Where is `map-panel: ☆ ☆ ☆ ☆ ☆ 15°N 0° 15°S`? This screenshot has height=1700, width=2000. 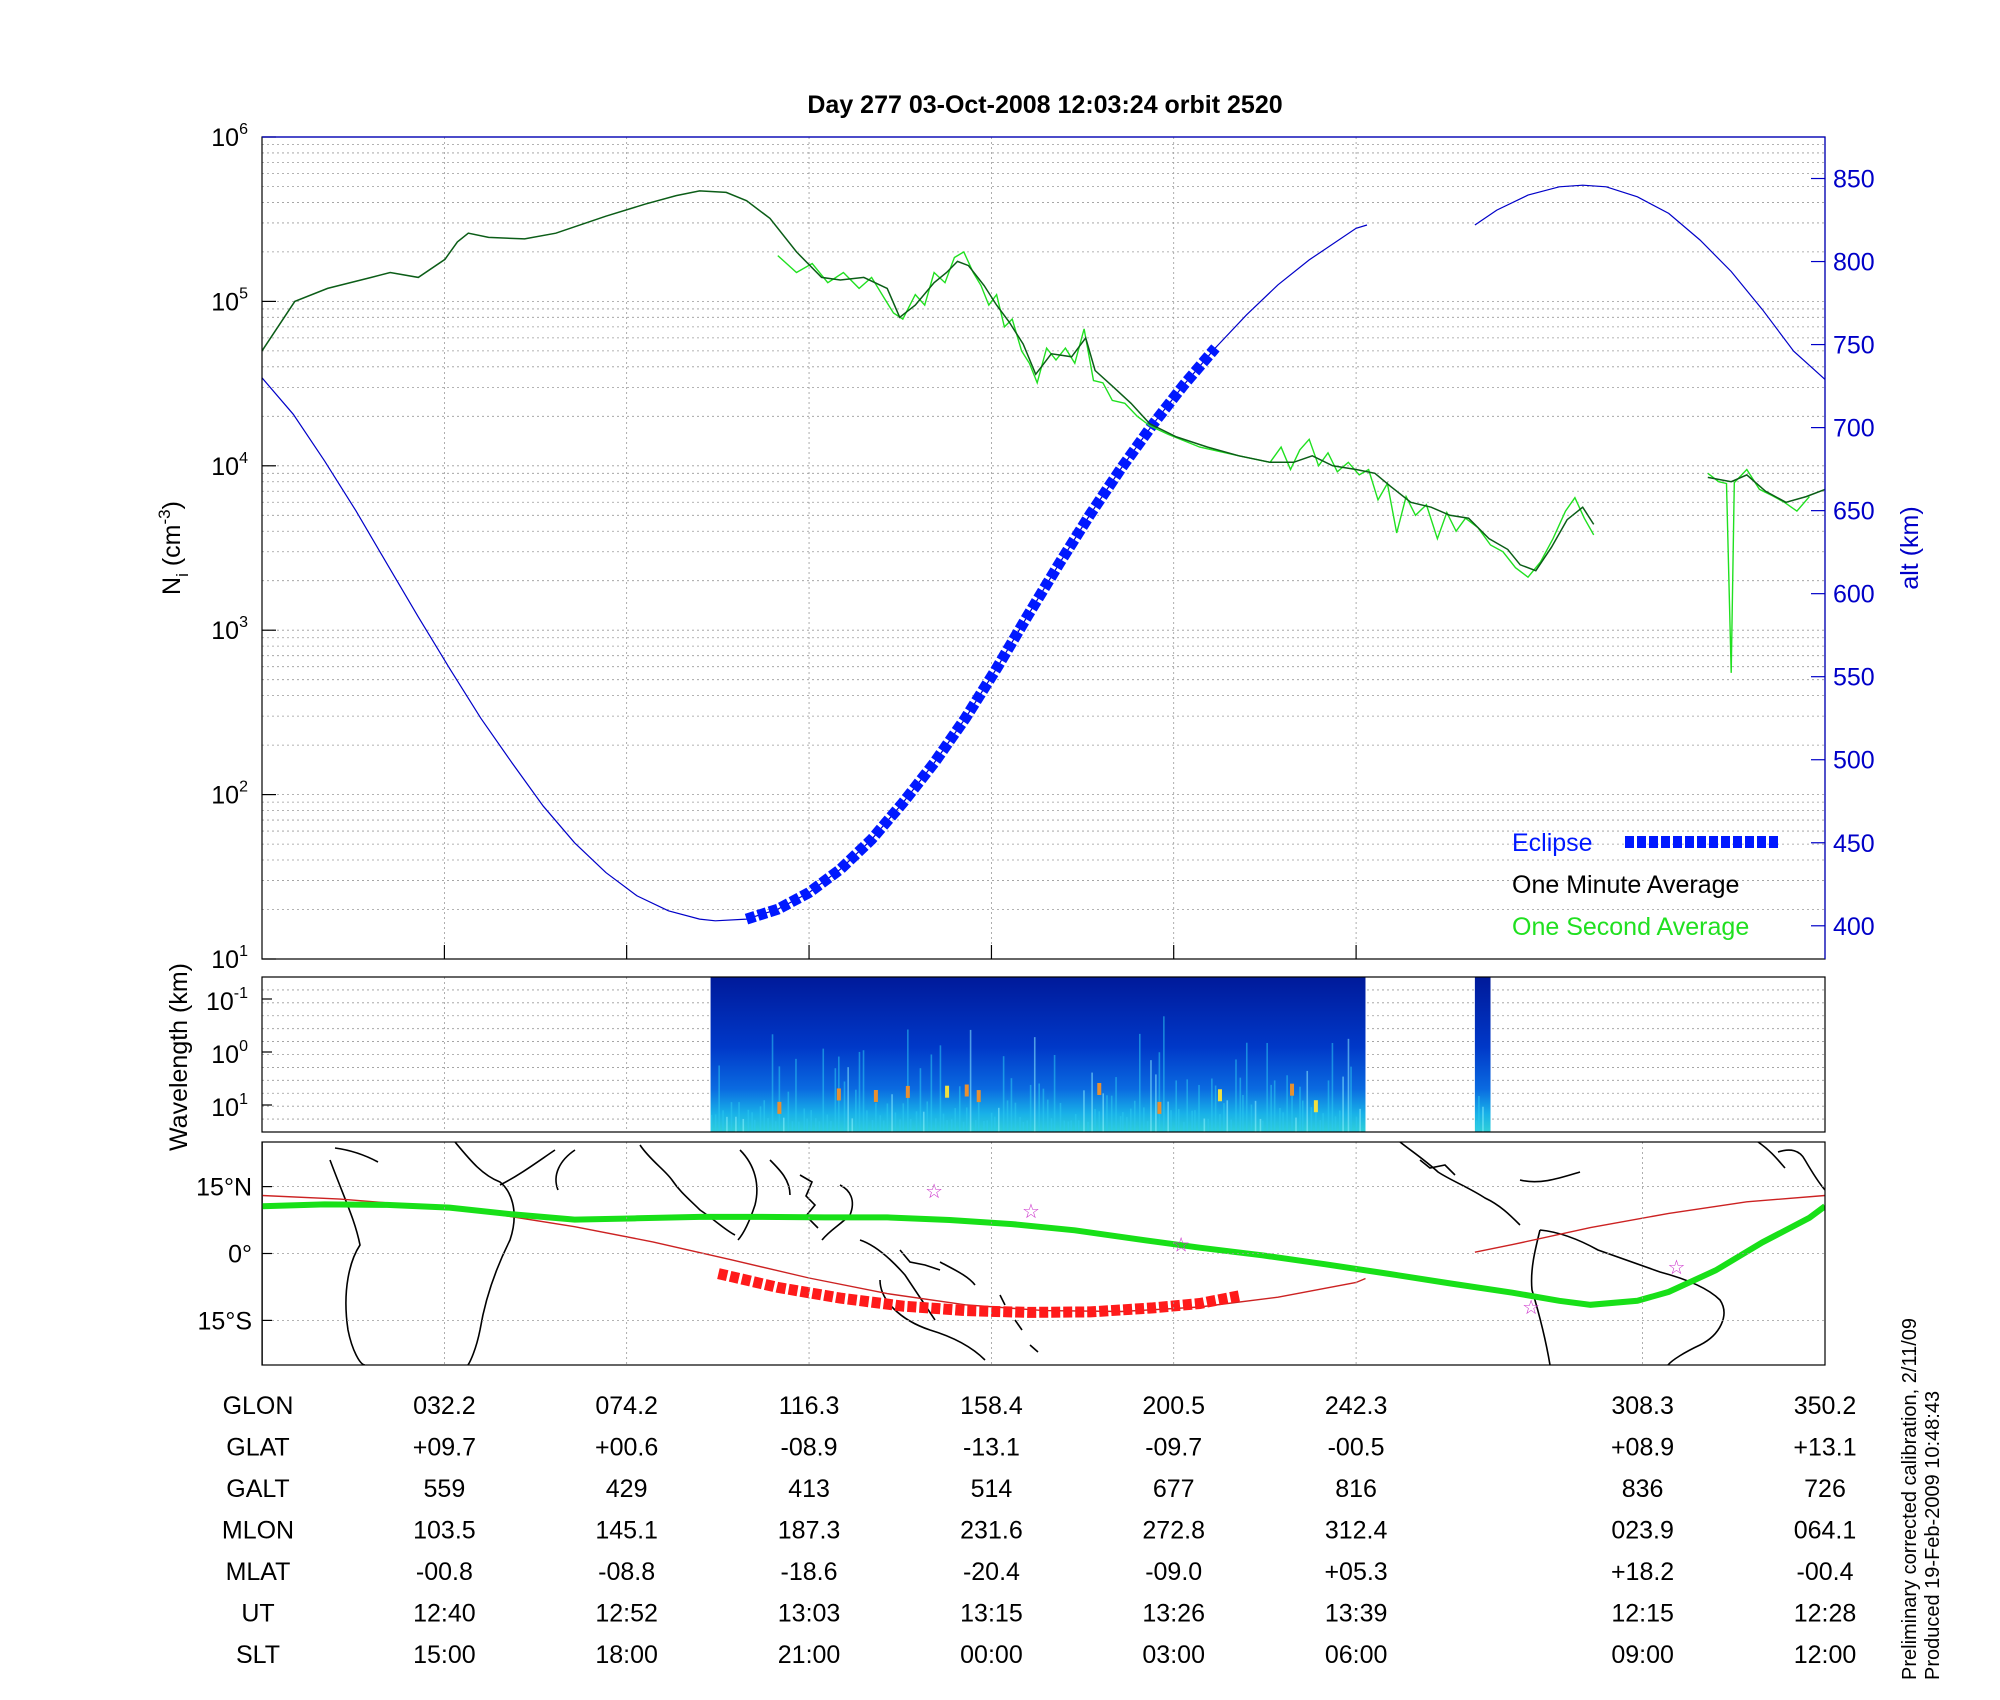
map-panel: ☆ ☆ ☆ ☆ ☆ 15°N 0° 15°S is located at coordinates (1011, 1253).